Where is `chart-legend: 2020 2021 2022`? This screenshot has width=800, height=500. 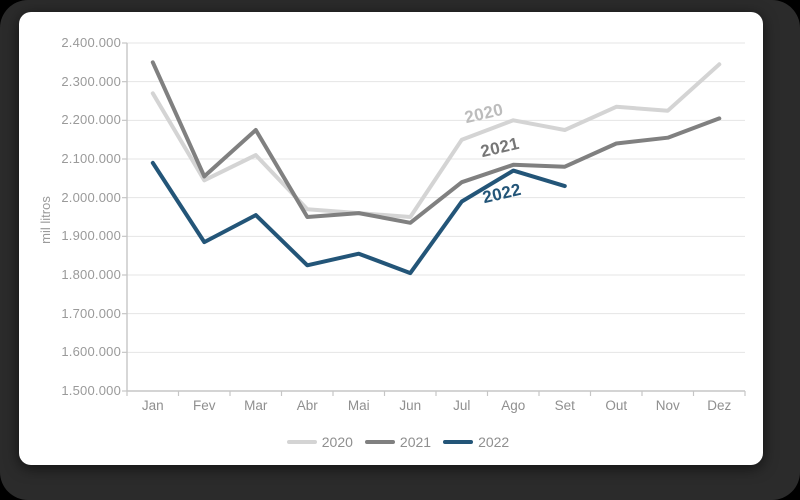
chart-legend: 2020 2021 2022 is located at coordinates (398, 442).